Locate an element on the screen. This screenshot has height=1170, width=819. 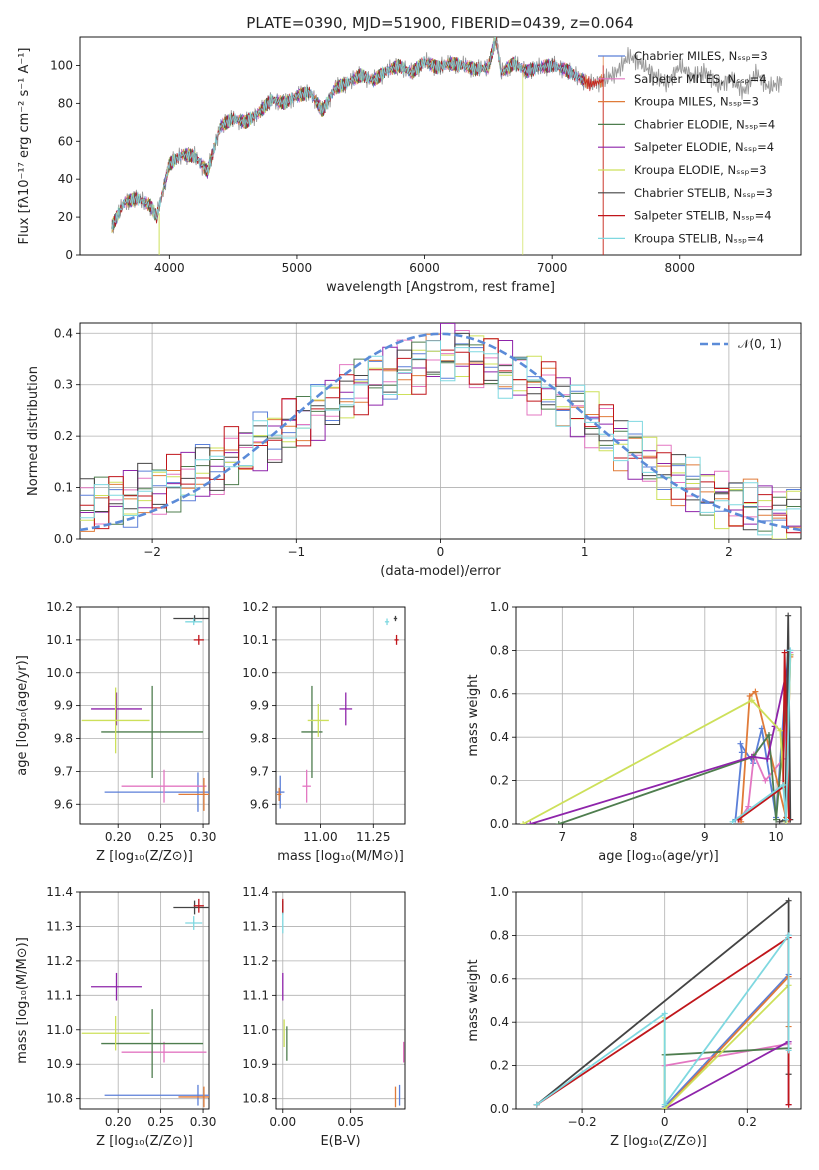
residuals-xlabel: (data-model)/error is located at coordinates (440, 571).